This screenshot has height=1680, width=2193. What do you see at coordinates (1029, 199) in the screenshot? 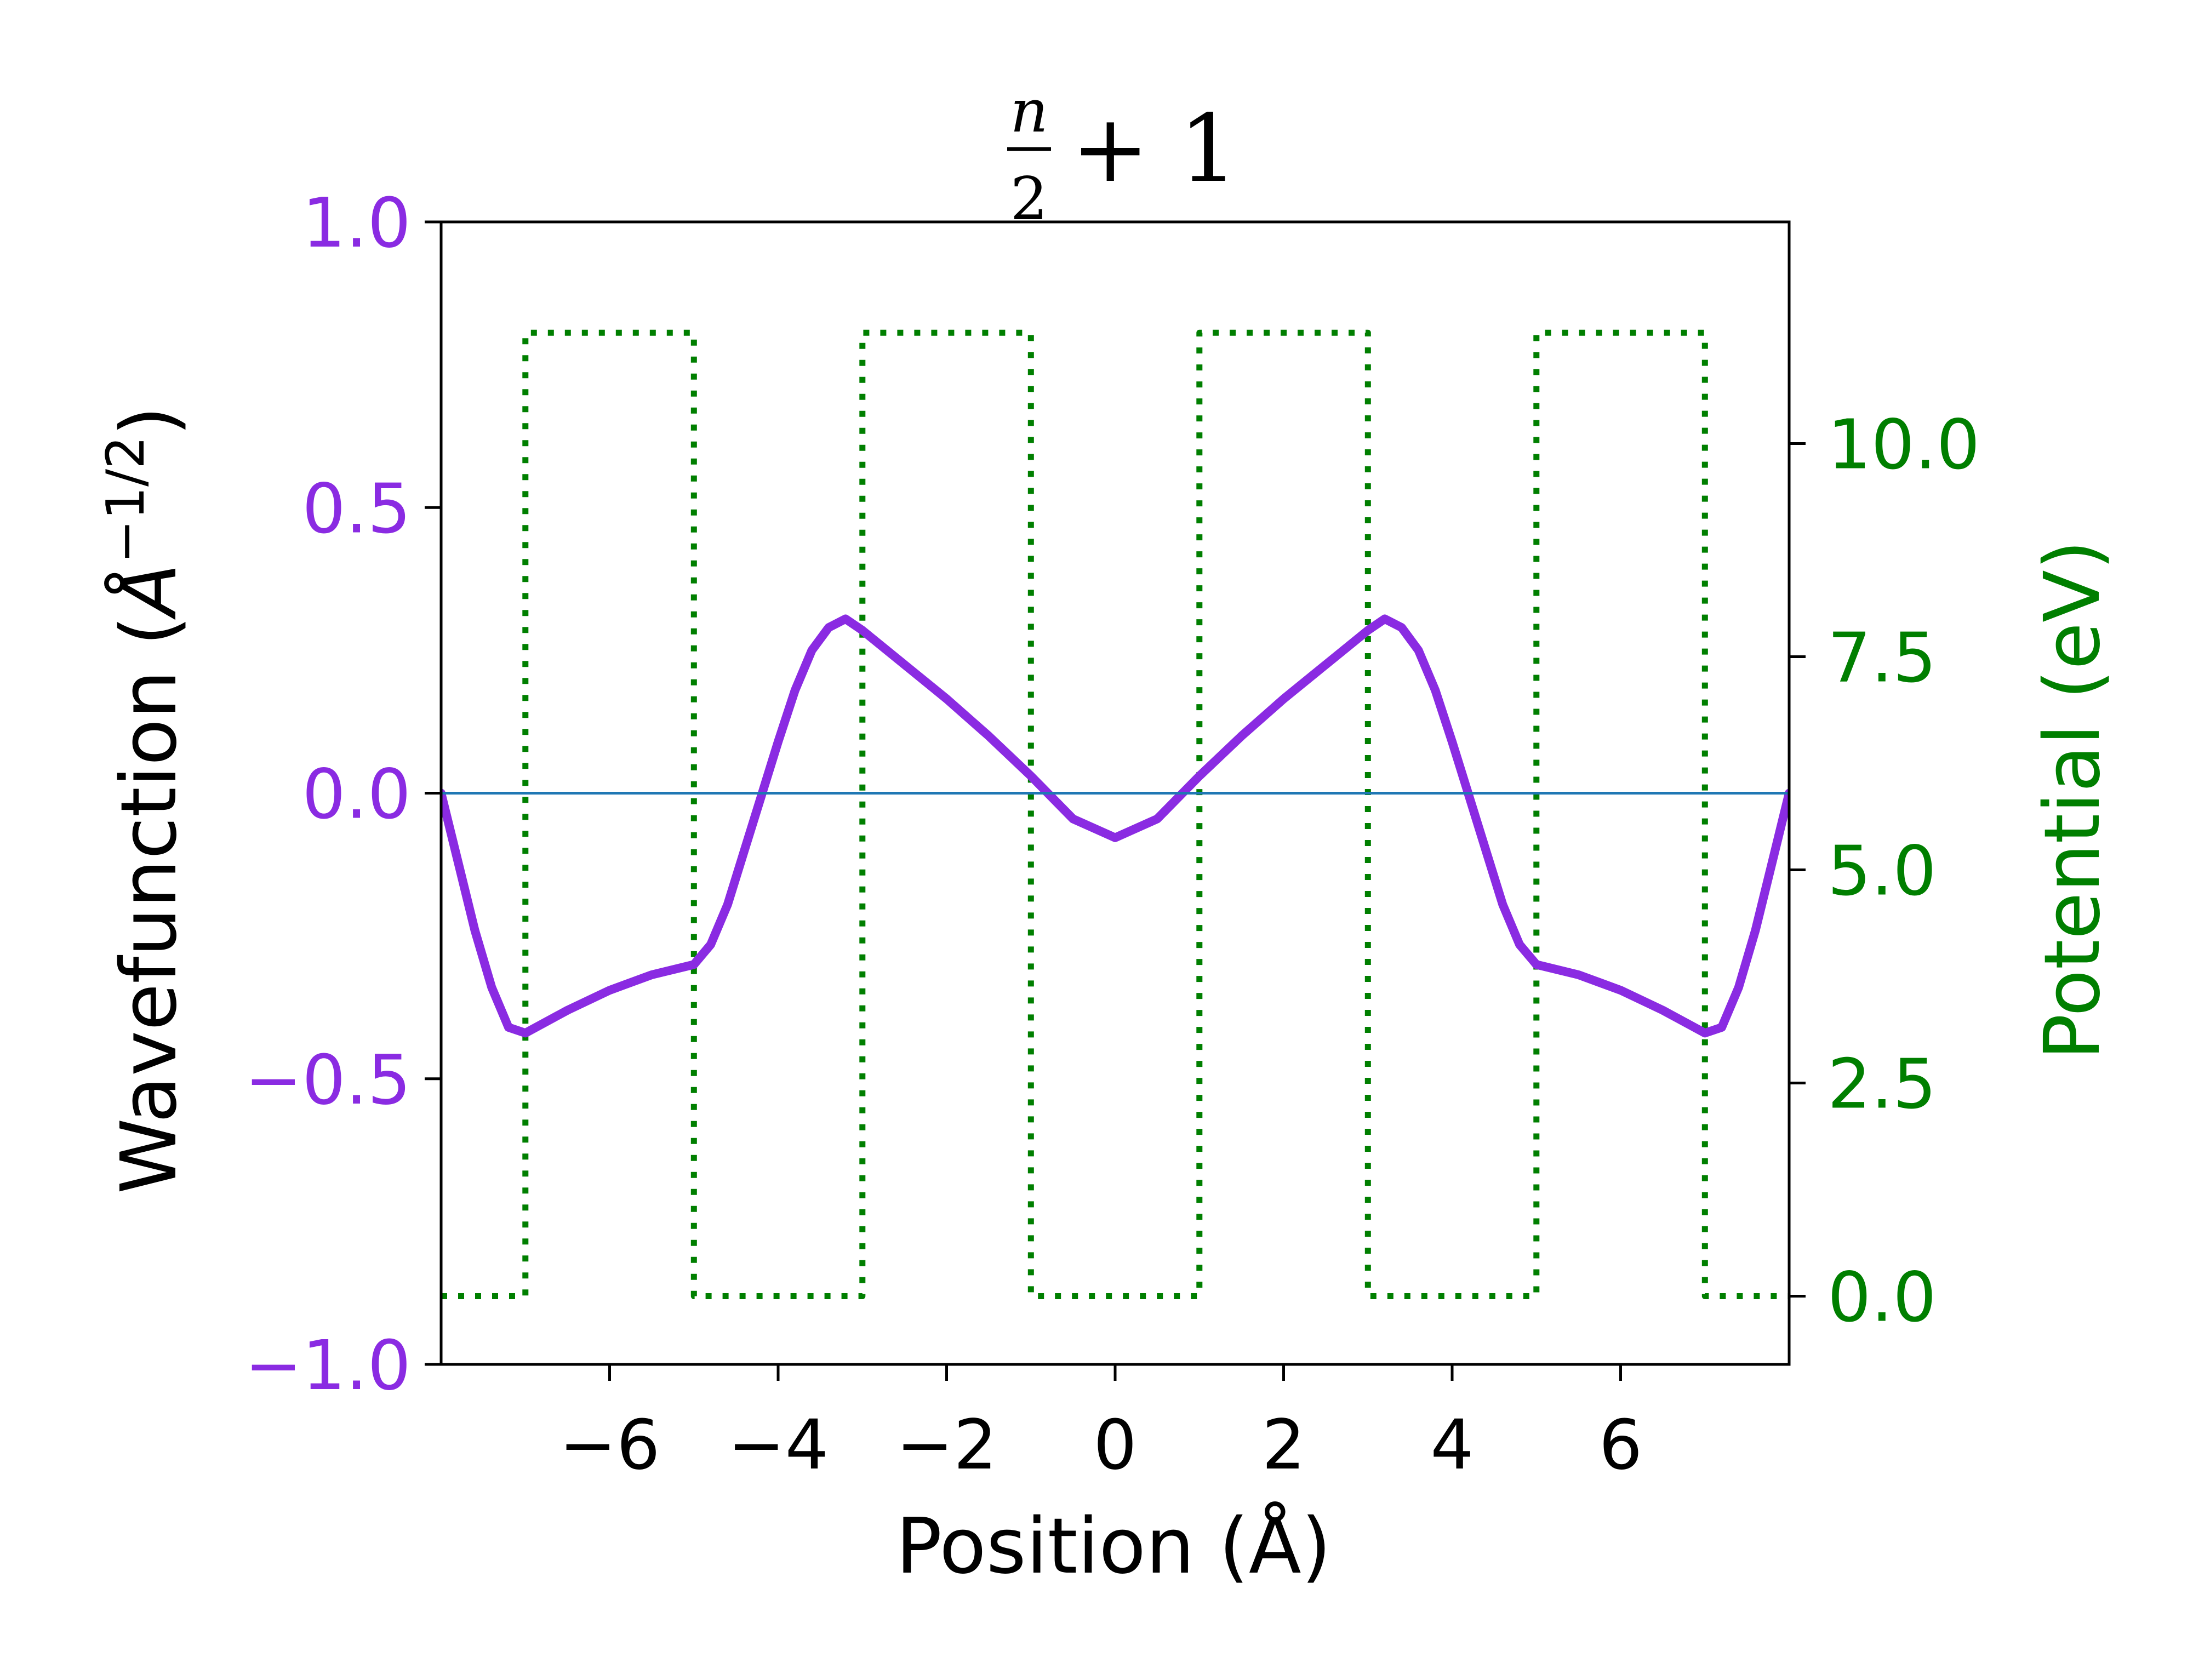
I see `title-denominator: 2` at bounding box center [1029, 199].